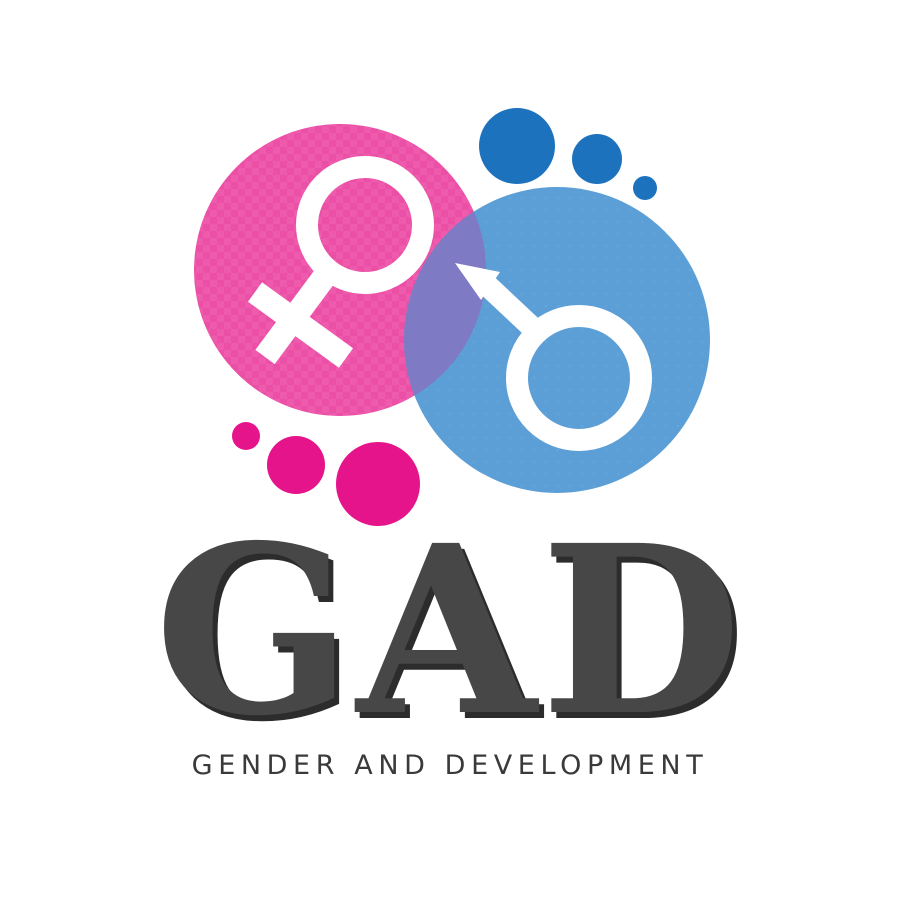 This screenshot has height=900, width=900. Describe the element at coordinates (340, 262) in the screenshot. I see `female-symbol-icon` at that location.